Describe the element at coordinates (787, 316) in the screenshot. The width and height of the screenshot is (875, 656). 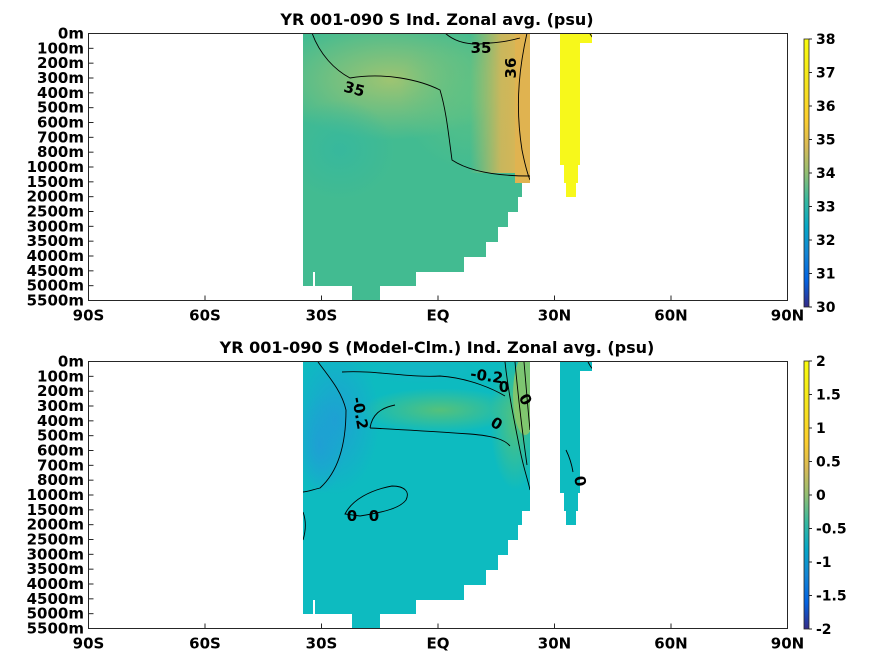
I see `top-xtick-label: 90N` at that location.